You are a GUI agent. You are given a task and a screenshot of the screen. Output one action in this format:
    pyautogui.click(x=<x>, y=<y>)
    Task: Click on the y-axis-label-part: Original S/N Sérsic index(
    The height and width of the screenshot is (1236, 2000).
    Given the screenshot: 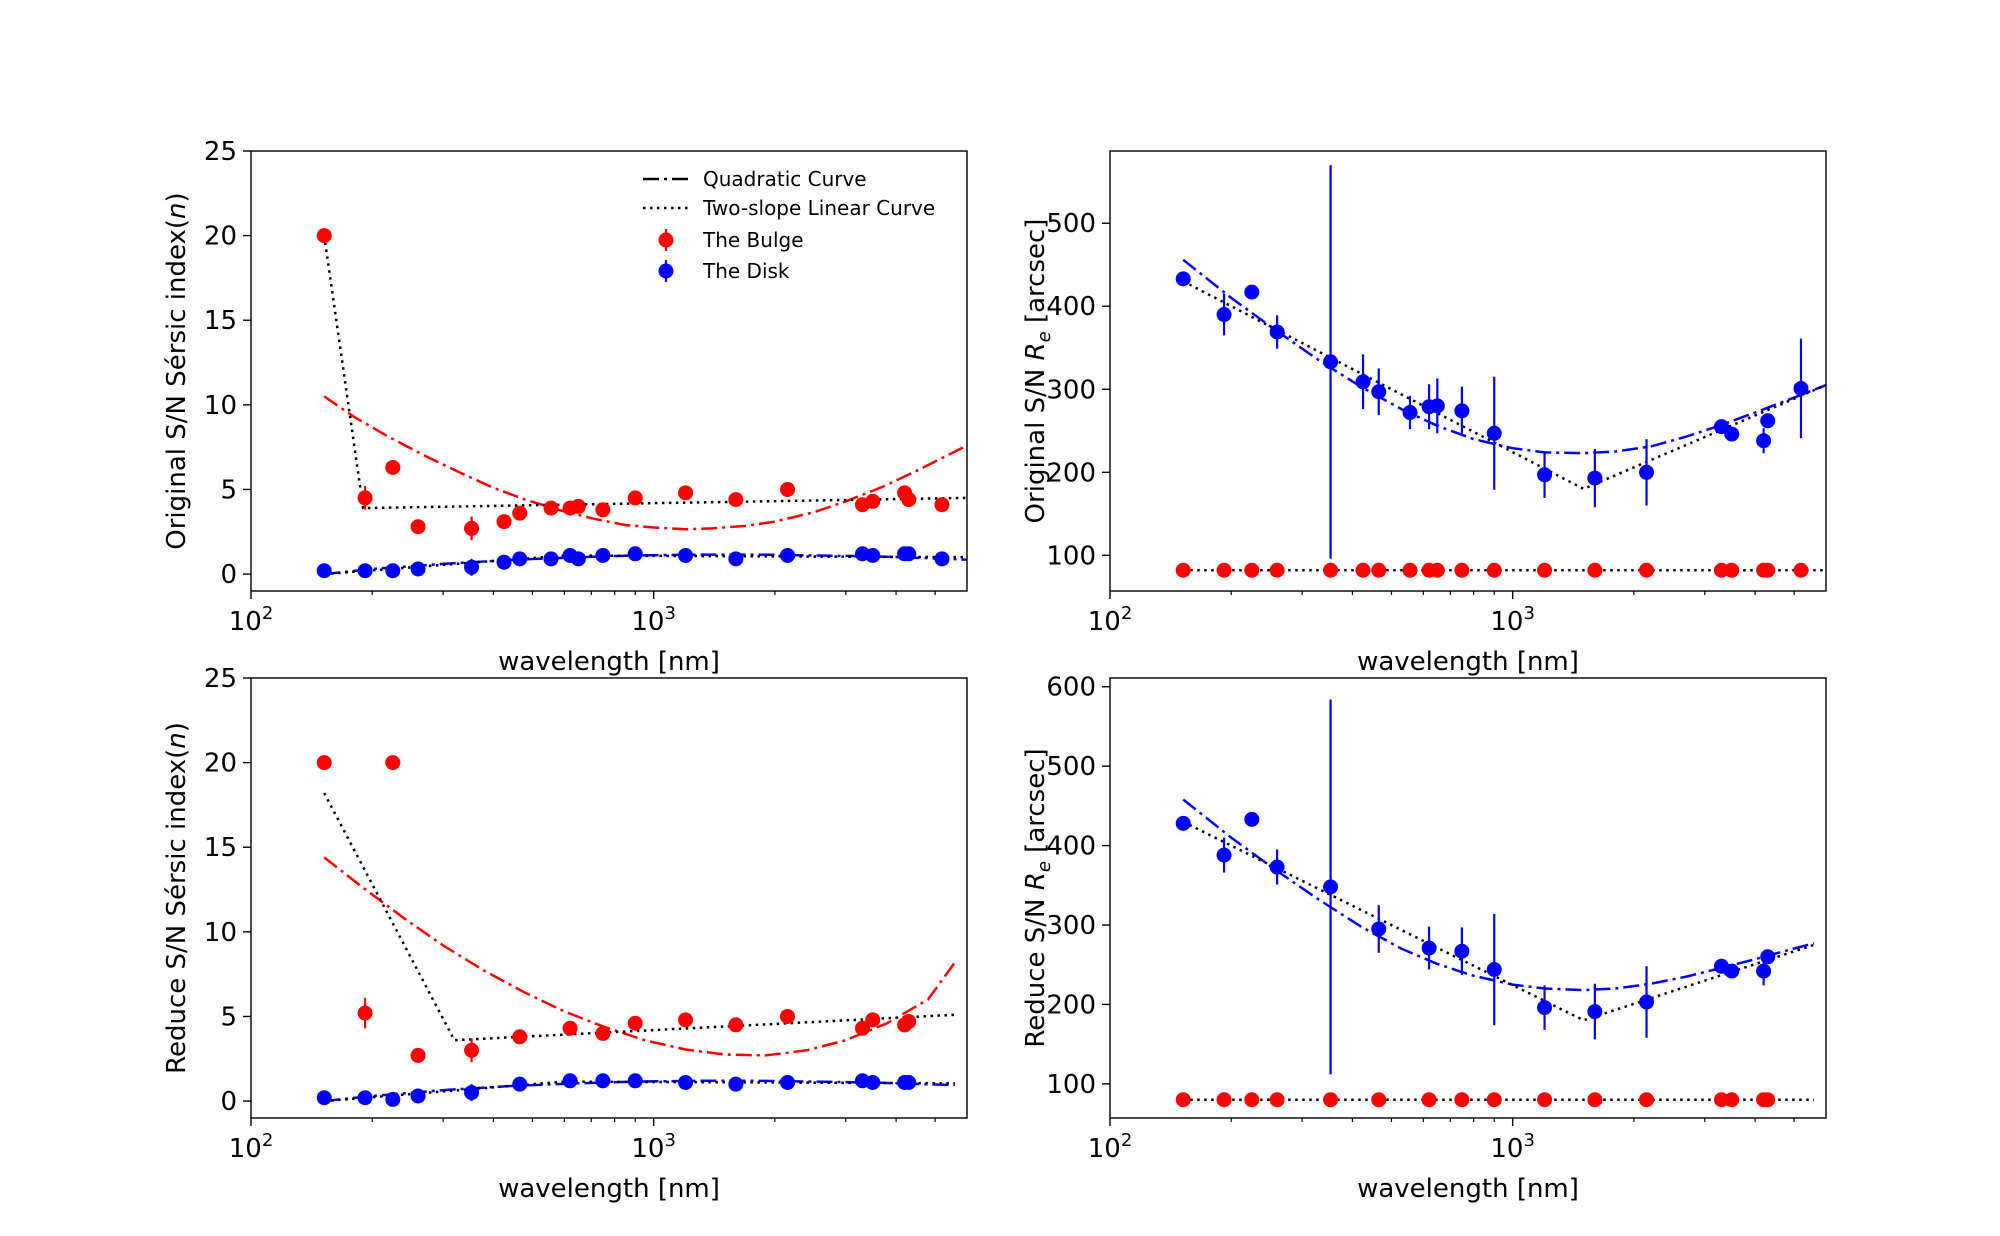 What is the action you would take?
    pyautogui.click(x=177, y=384)
    